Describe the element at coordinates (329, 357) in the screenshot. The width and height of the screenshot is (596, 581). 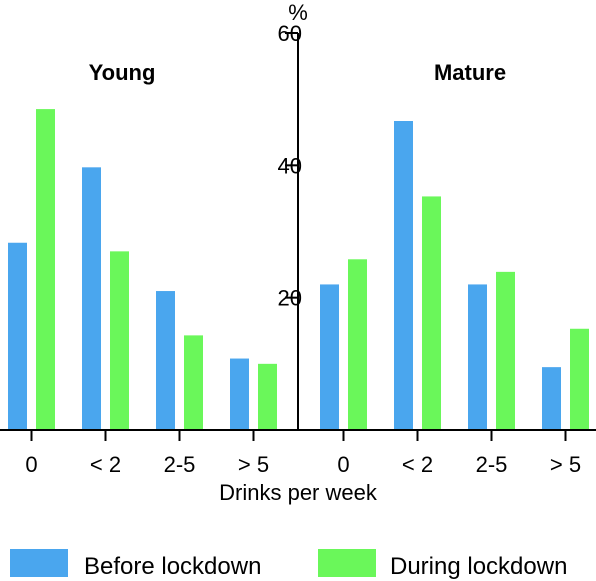
I see `bar-mature-0-before` at that location.